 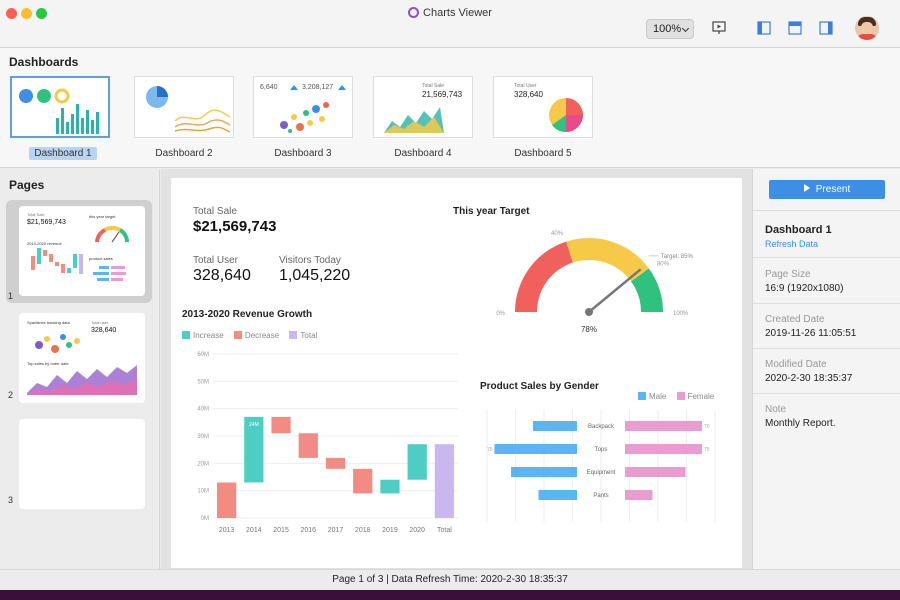 What do you see at coordinates (809, 378) in the screenshot?
I see `modified-date-value: 2020-2-30 18:35:37` at bounding box center [809, 378].